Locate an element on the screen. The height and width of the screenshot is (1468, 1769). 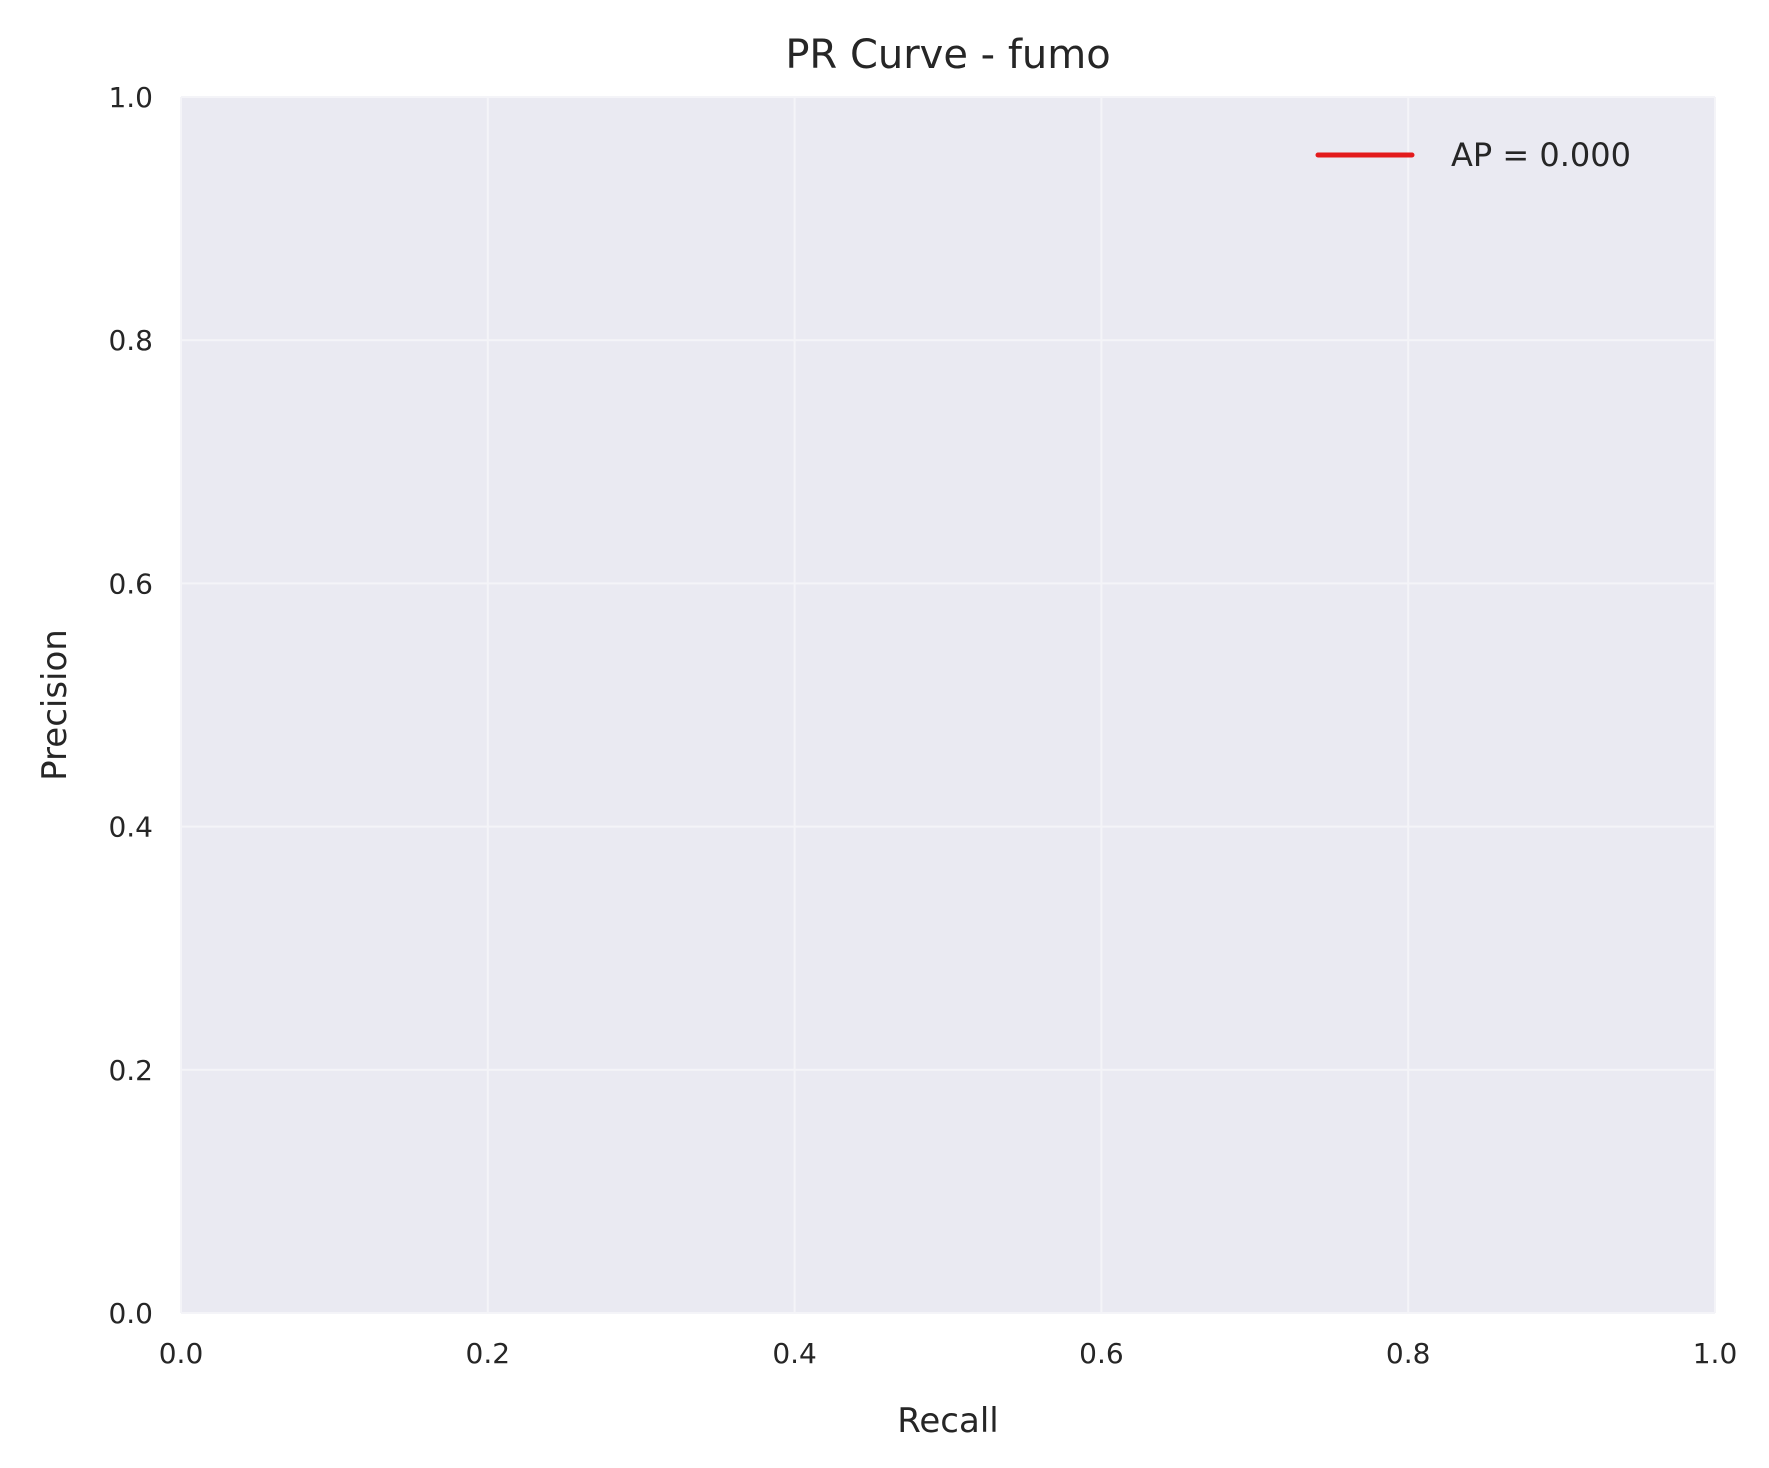
y-tick-label: 0.8 is located at coordinates (130, 340).